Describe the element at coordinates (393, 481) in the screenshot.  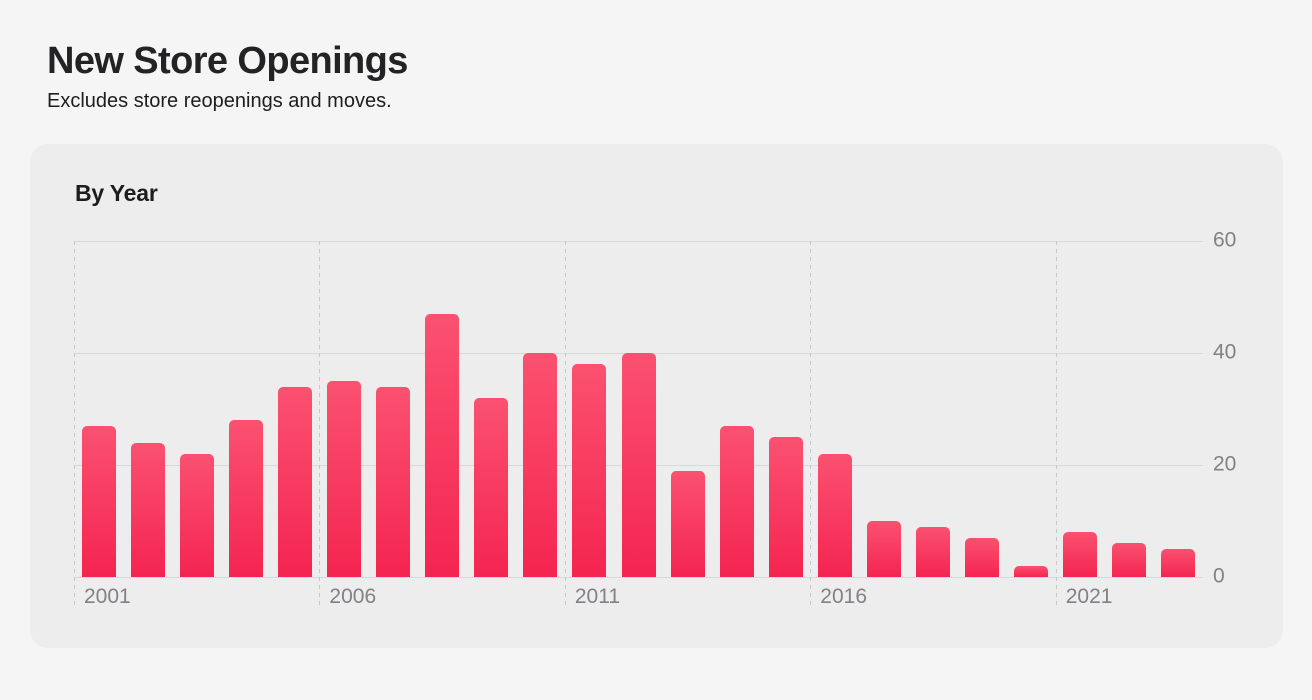
I see `bar-2007` at that location.